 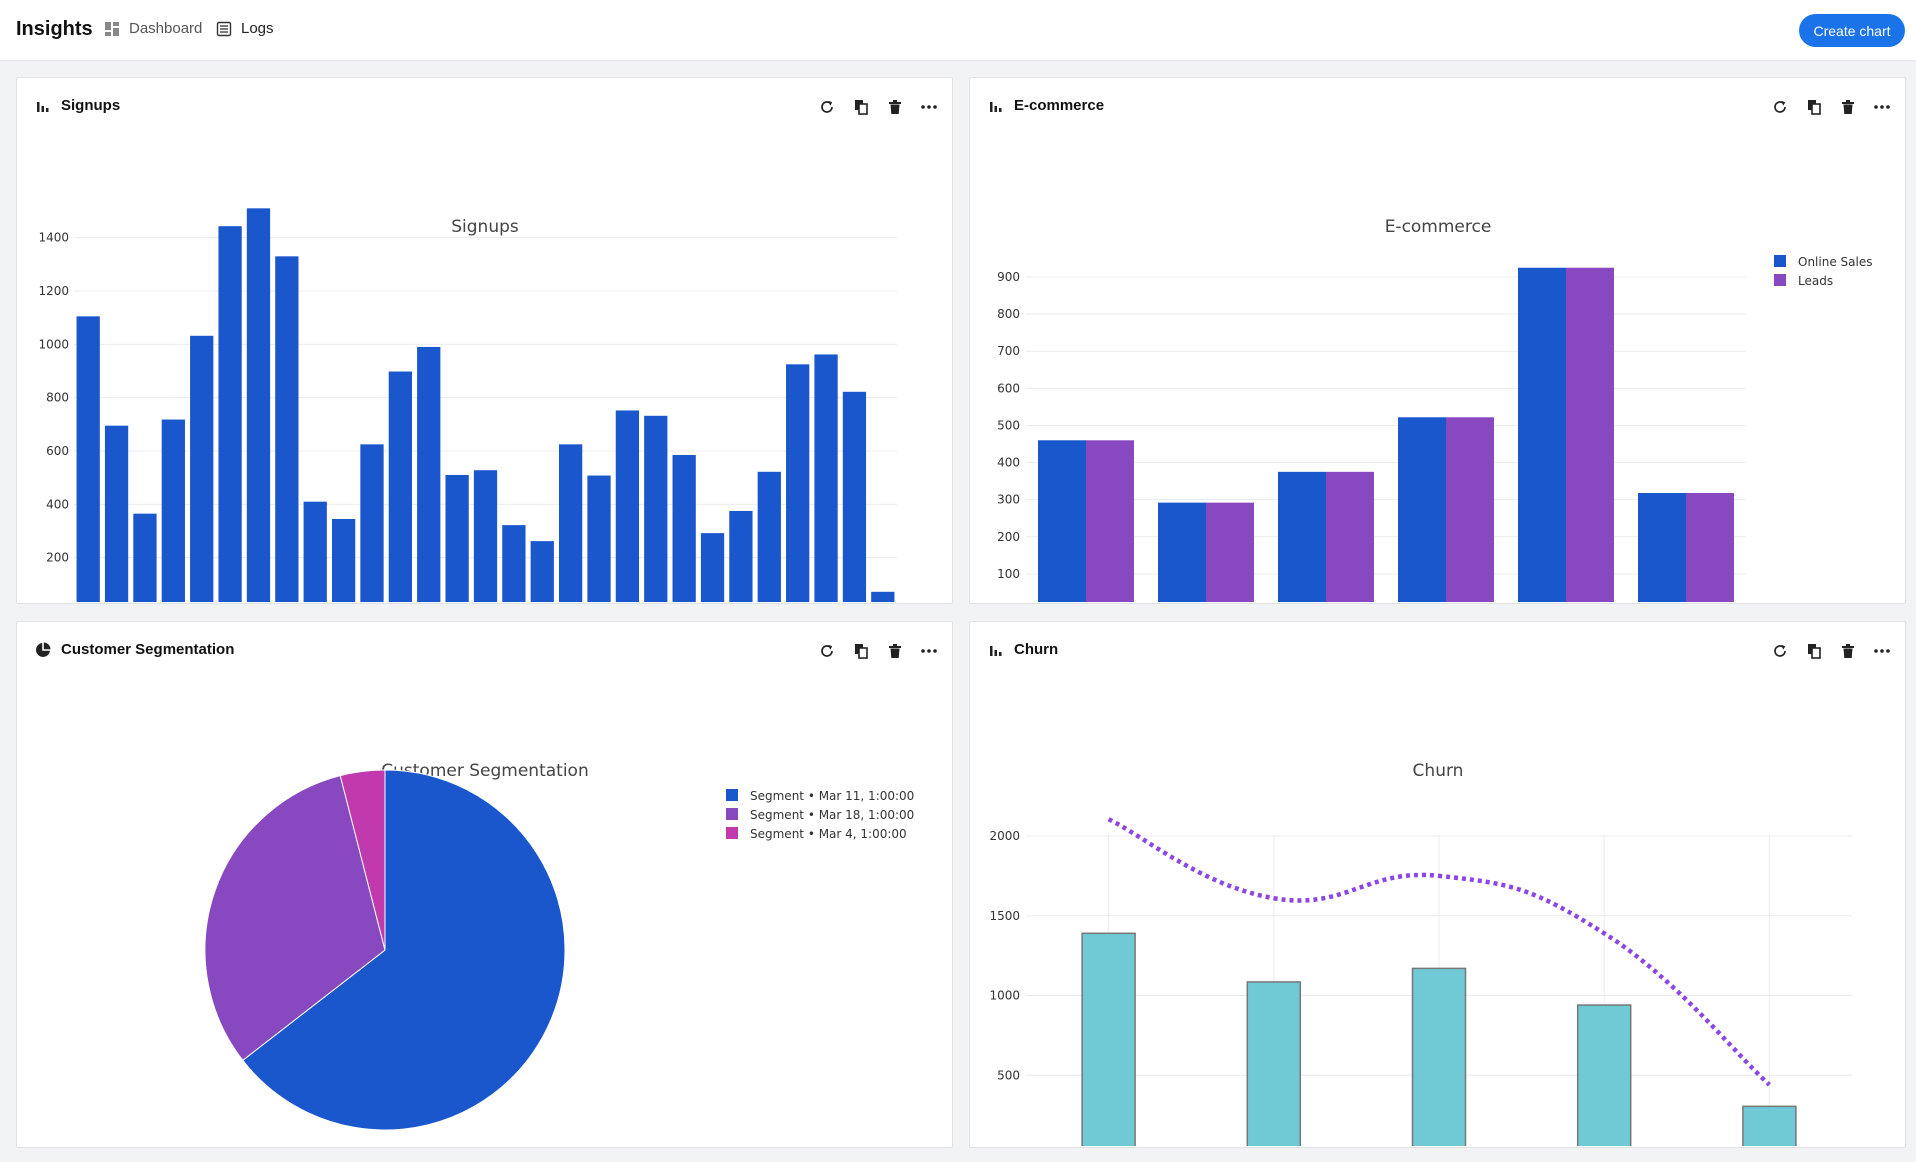 I want to click on y-tick-label: 2000, so click(x=1004, y=836).